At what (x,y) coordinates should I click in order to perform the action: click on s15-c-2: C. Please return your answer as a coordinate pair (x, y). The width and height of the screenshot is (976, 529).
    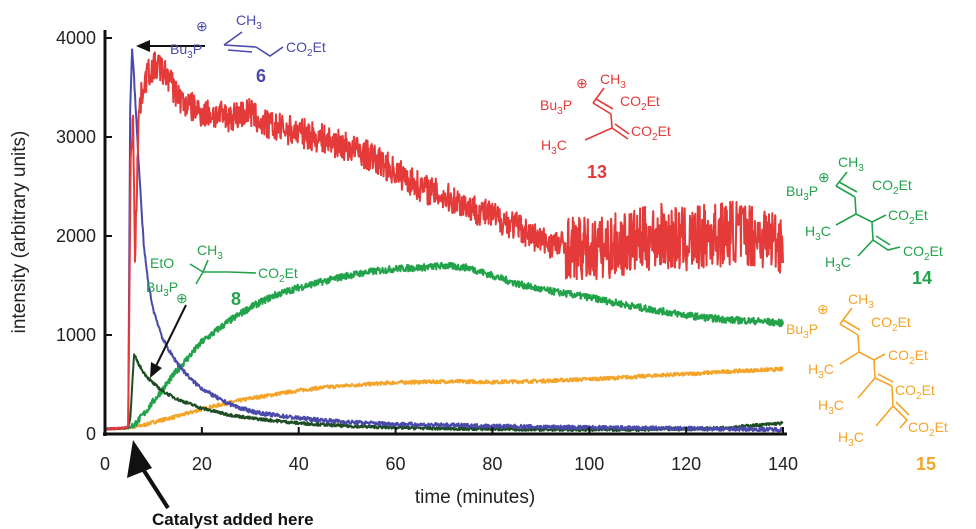
    Looking at the image, I should click on (839, 405).